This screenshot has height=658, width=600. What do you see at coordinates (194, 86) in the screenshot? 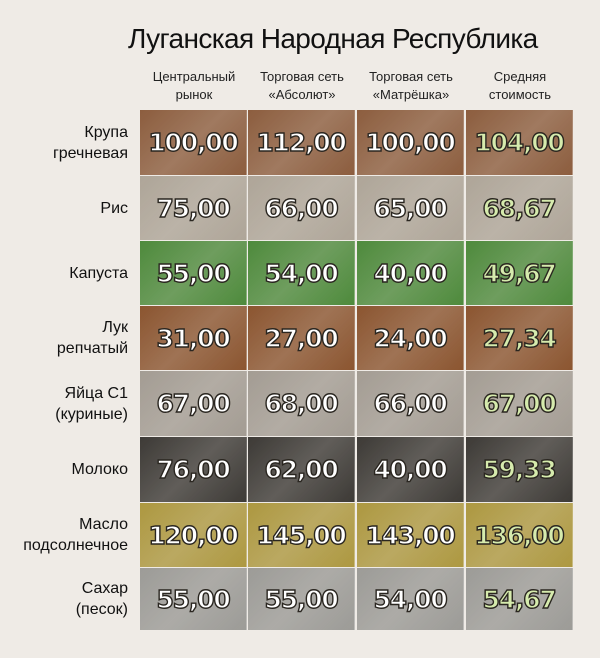
I see `column-header: Центральный рынок` at bounding box center [194, 86].